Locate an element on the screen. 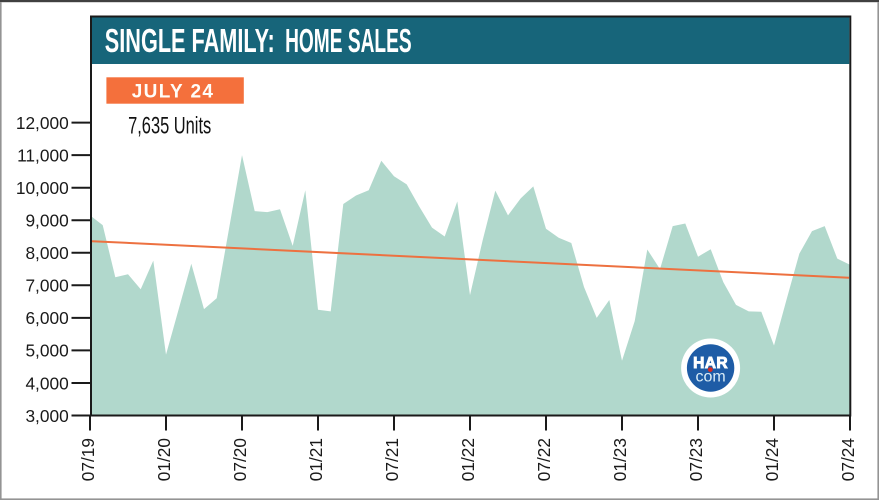  svg-text: 07/21 is located at coordinates (392, 459).